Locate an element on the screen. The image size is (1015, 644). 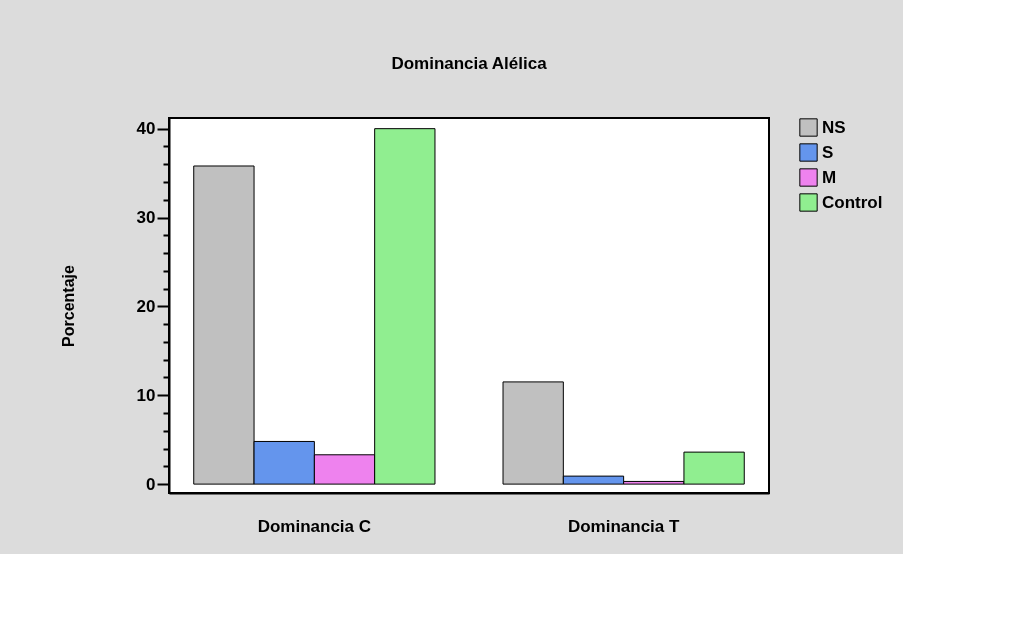
legend-label: NS is located at coordinates (834, 127).